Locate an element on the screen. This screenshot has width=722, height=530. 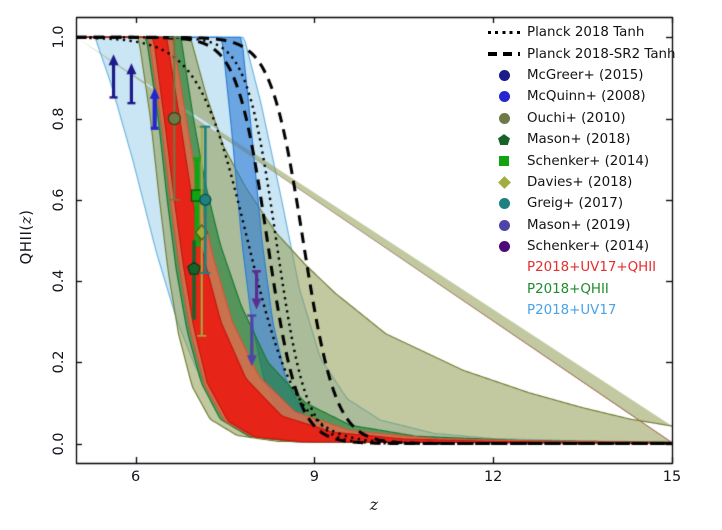
dashed-line-icon is located at coordinates (504, 54).